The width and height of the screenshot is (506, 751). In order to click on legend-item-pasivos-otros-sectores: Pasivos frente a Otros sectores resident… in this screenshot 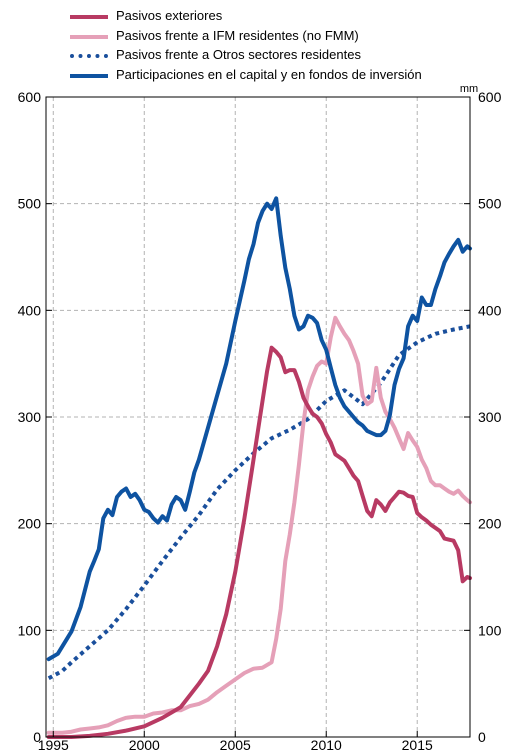, I will do `click(285, 55)`.